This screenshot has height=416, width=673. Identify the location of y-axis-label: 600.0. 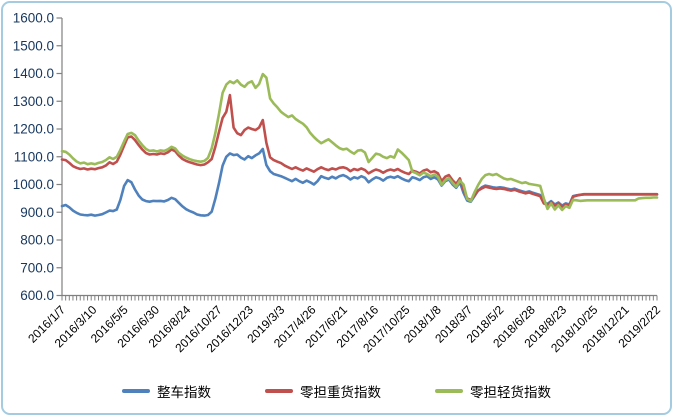
(37, 295).